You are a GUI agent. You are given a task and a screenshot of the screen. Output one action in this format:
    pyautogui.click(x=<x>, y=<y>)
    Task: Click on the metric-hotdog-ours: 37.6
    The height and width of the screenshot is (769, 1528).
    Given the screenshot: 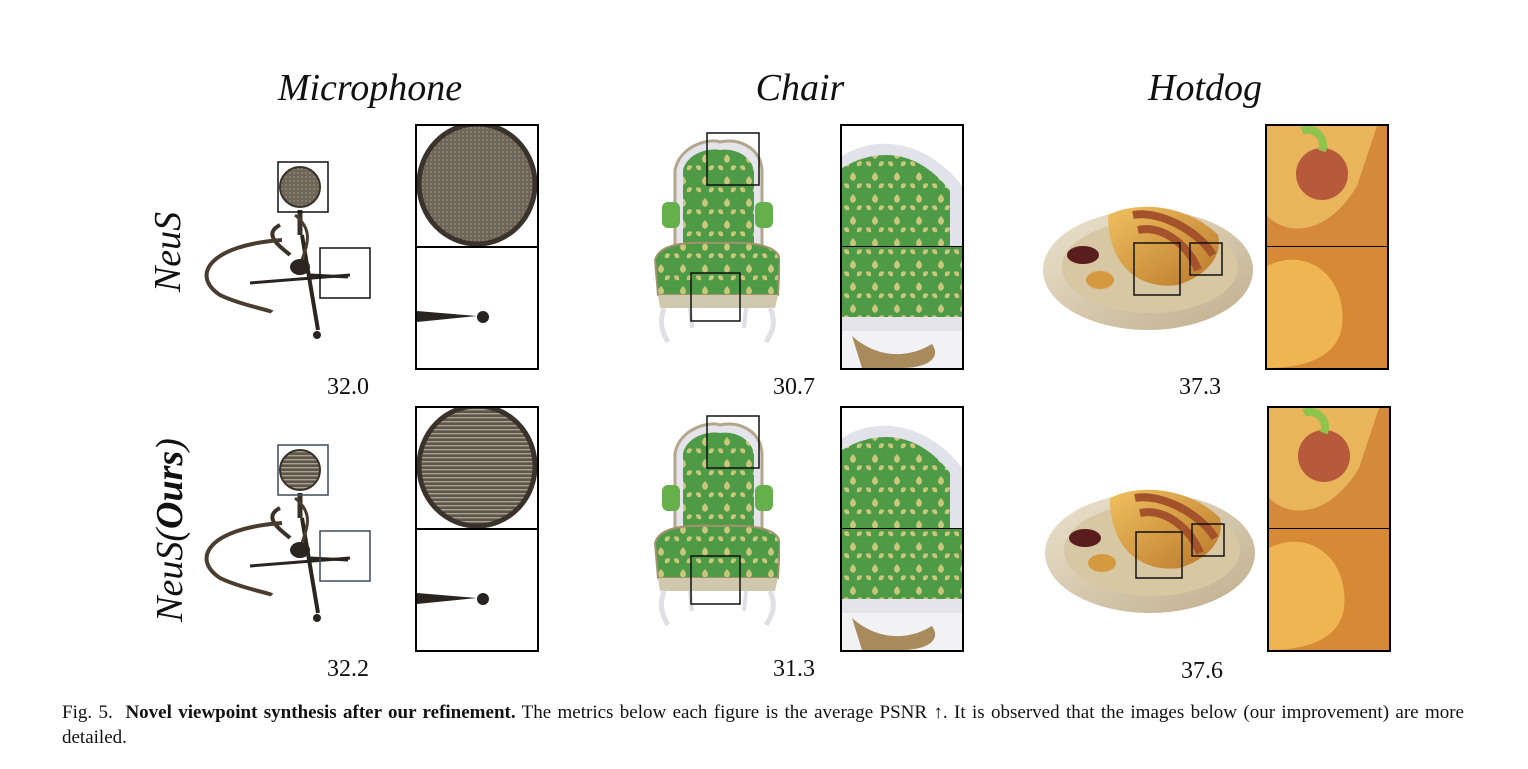 What is the action you would take?
    pyautogui.click(x=1202, y=671)
    